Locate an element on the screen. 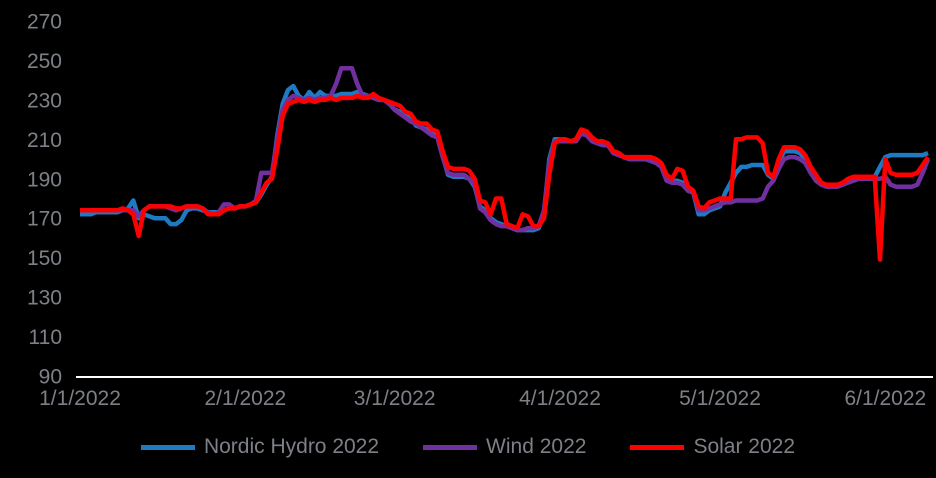 Image resolution: width=936 pixels, height=478 pixels. x-tick-label: 5/1/2022 is located at coordinates (720, 398).